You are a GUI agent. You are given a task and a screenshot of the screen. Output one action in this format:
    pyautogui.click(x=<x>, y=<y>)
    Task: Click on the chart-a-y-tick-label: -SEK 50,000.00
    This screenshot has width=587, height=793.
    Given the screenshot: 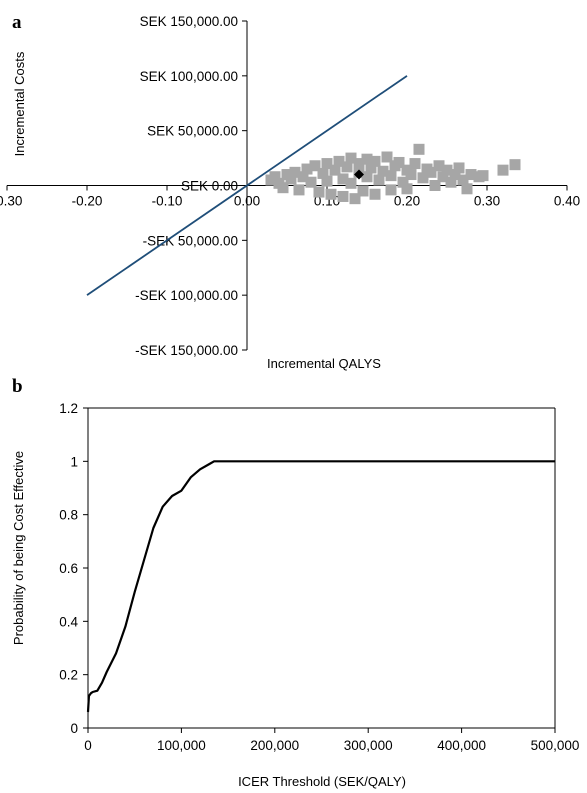 What is the action you would take?
    pyautogui.click(x=190, y=240)
    